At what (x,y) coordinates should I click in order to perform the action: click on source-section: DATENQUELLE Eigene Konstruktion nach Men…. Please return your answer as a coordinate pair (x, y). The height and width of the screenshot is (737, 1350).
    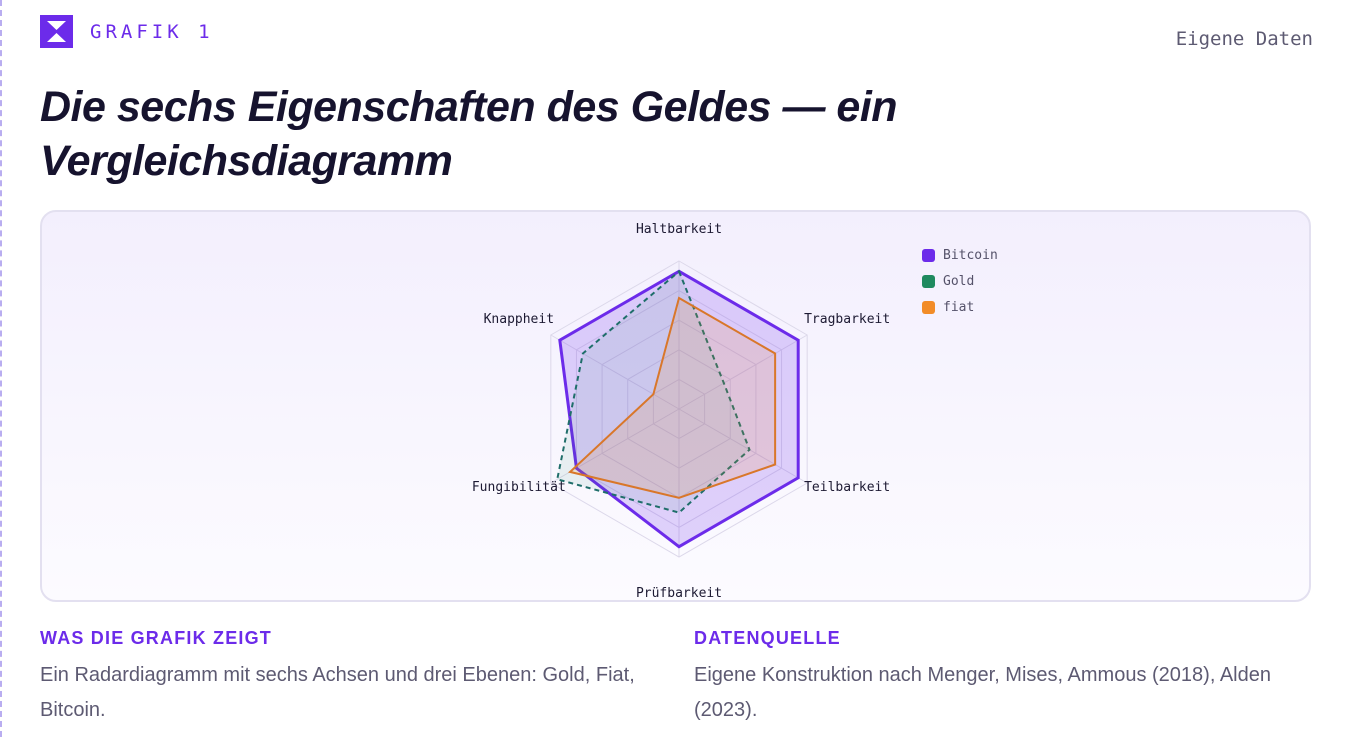
    Looking at the image, I should click on (1004, 678).